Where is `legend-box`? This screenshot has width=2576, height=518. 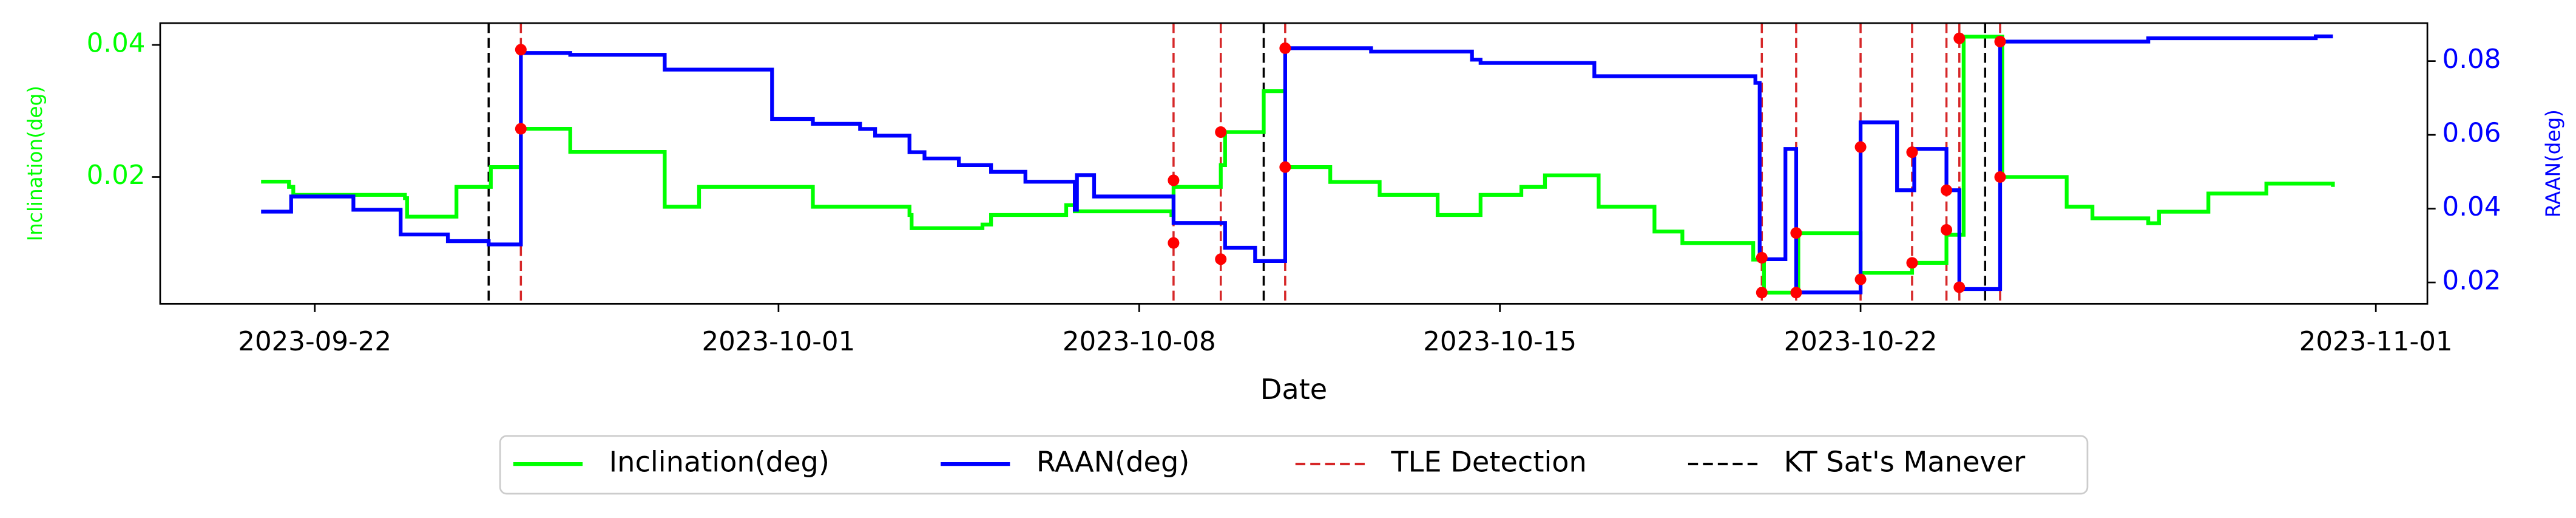 legend-box is located at coordinates (1294, 465).